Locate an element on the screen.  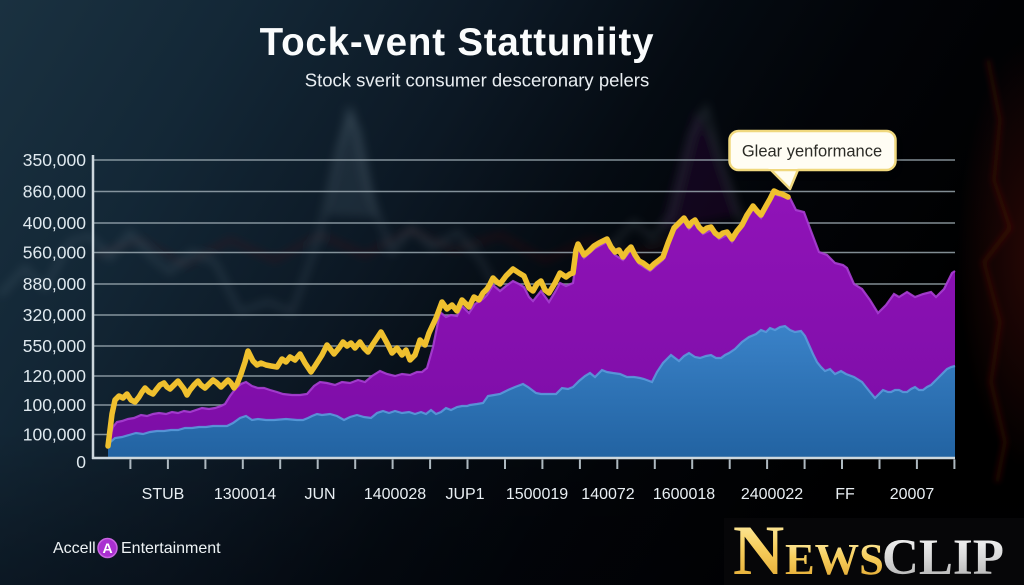
svg-text: CLIP is located at coordinates (943, 557).